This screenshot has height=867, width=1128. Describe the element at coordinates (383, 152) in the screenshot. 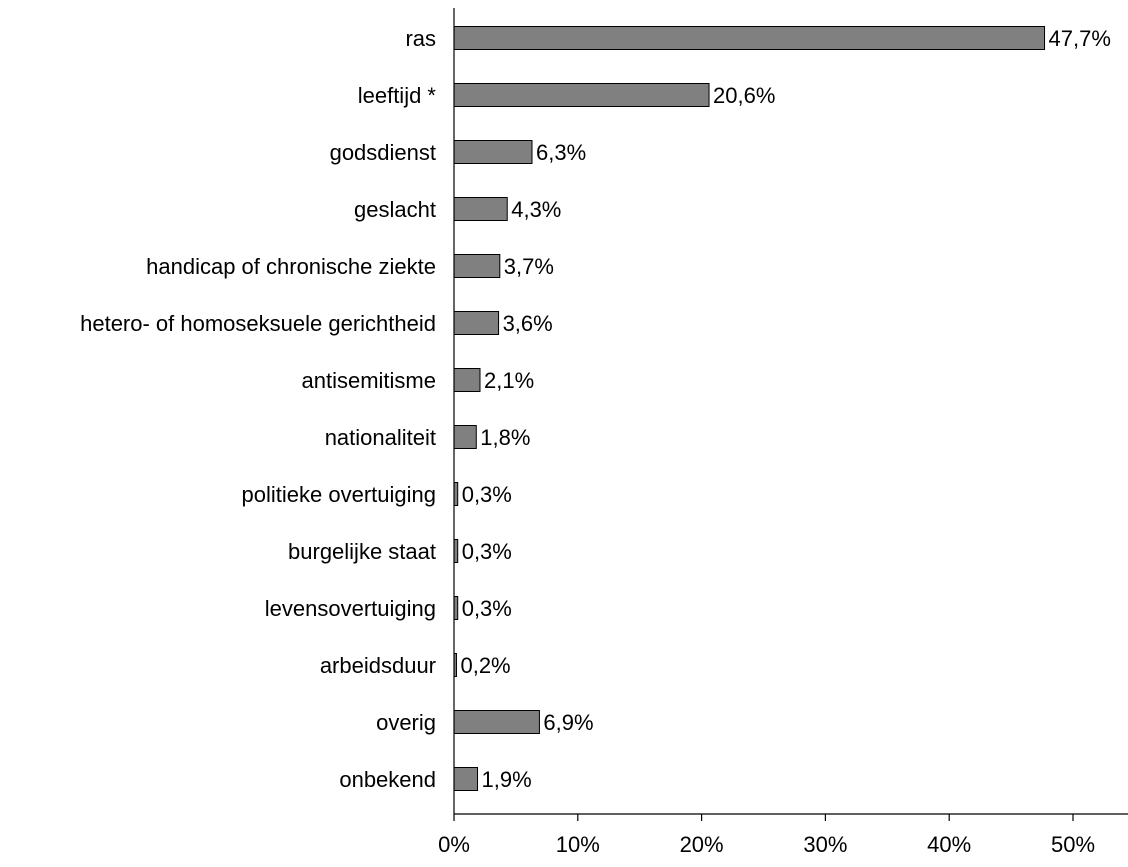

I see `category-label: godsdienst` at that location.